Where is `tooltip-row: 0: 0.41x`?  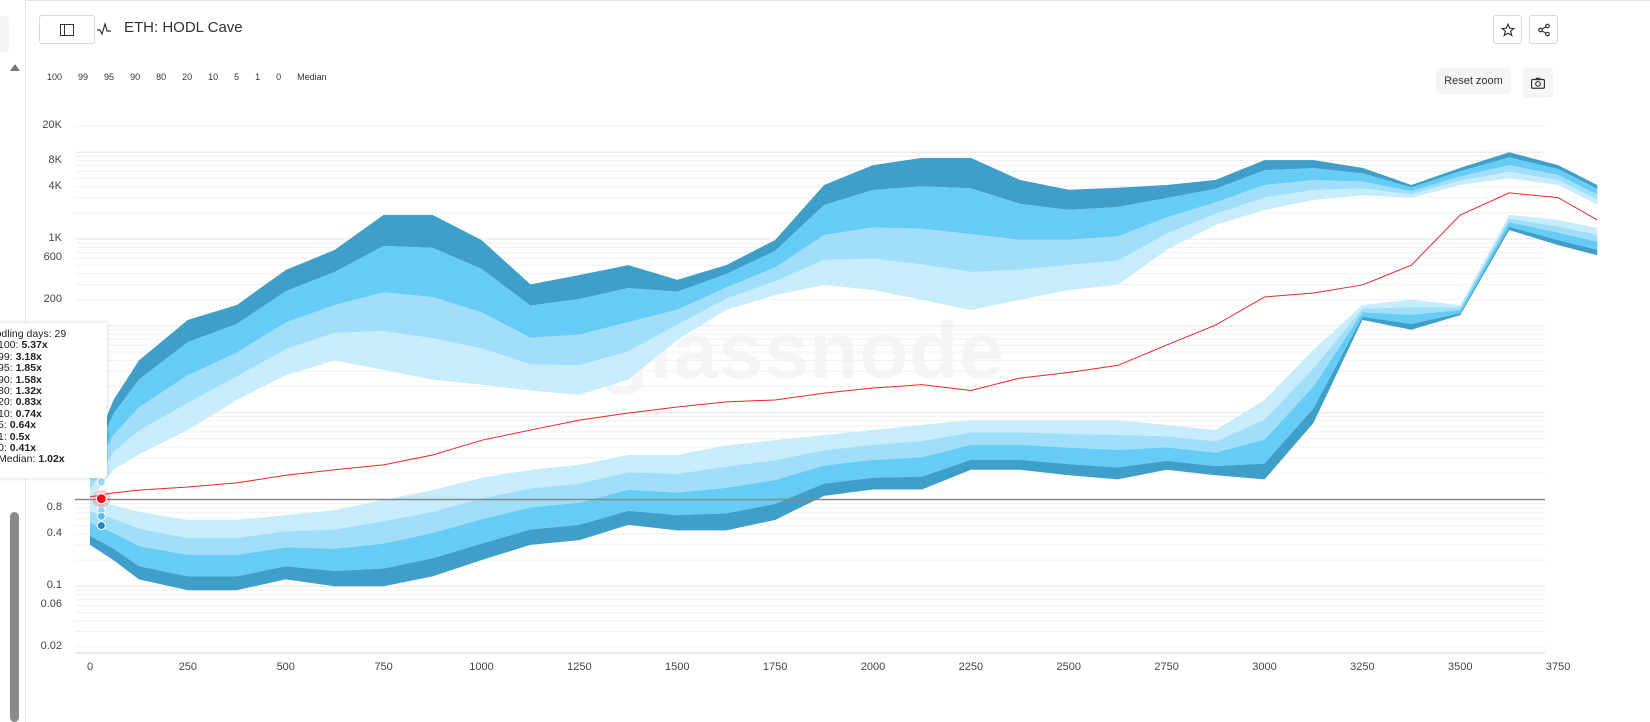 tooltip-row: 0: 0.41x is located at coordinates (53, 447).